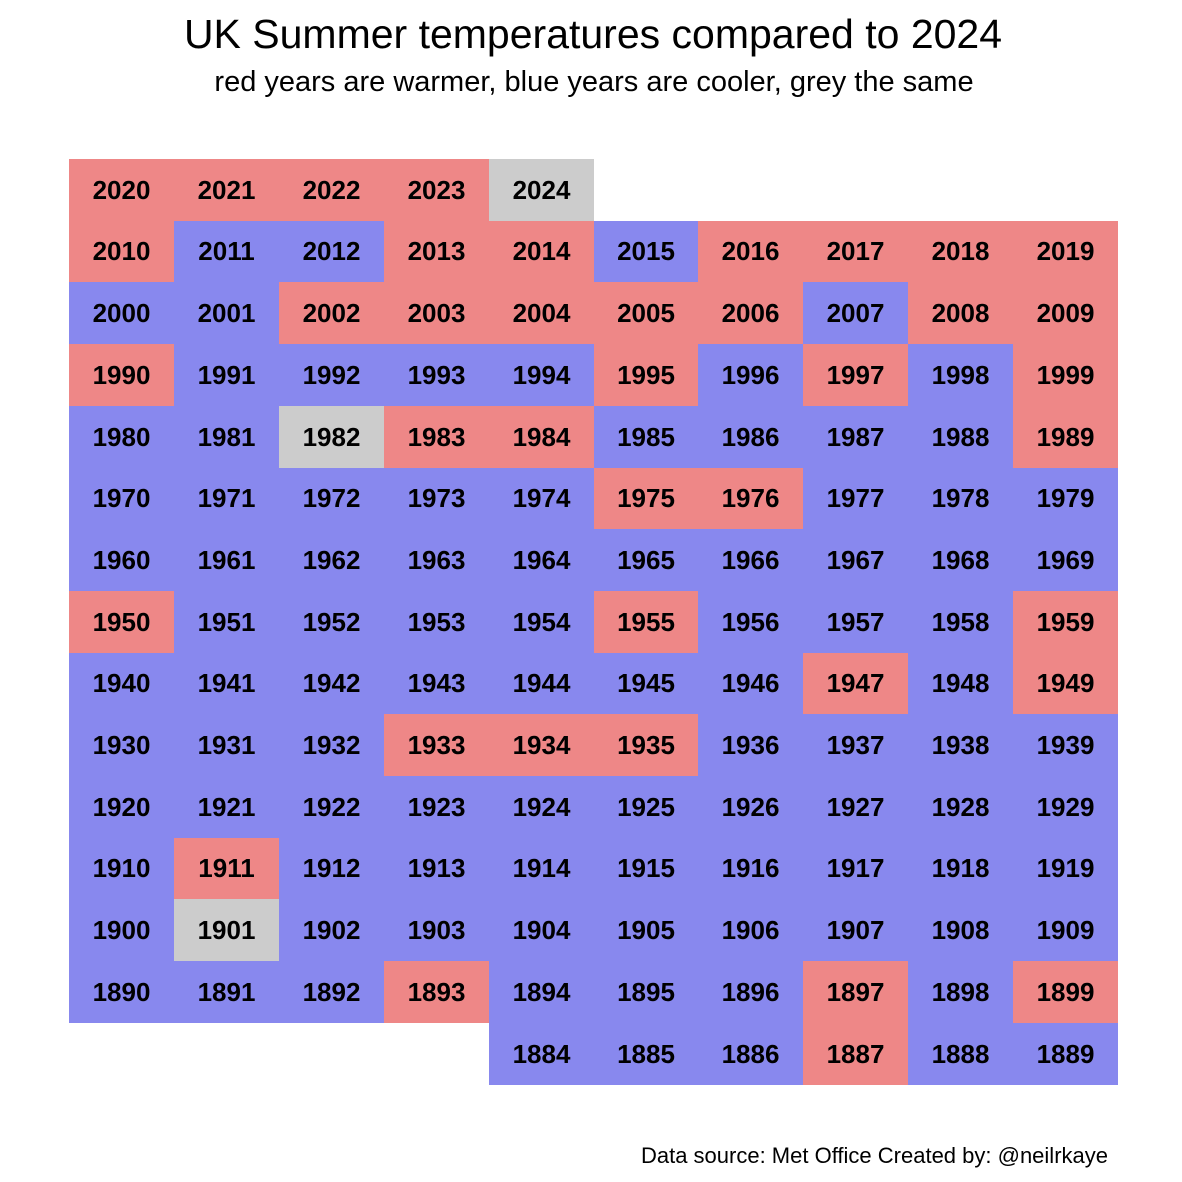 The width and height of the screenshot is (1182, 1182). Describe the element at coordinates (855, 807) in the screenshot. I see `year-cell-1927: 1927` at that location.